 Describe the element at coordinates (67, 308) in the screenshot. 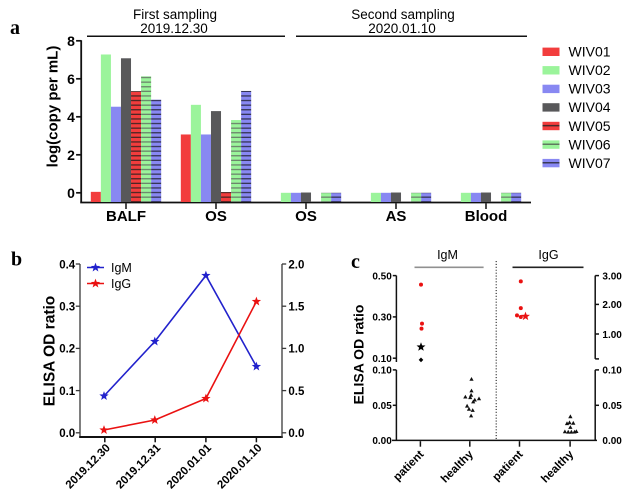

I see `svg-text: 0.3` at that location.